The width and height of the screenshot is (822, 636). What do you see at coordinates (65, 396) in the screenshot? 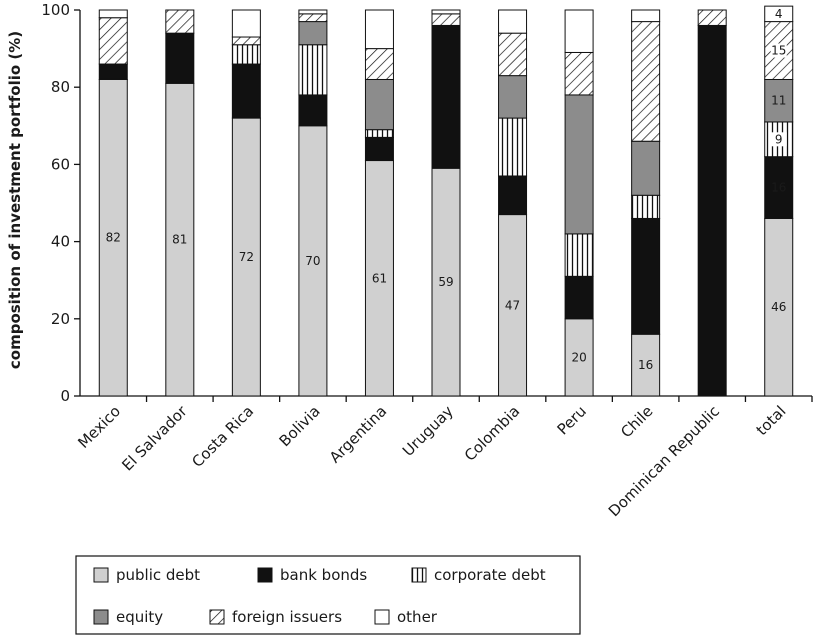
I see `y-tick-label: 0` at bounding box center [65, 396].